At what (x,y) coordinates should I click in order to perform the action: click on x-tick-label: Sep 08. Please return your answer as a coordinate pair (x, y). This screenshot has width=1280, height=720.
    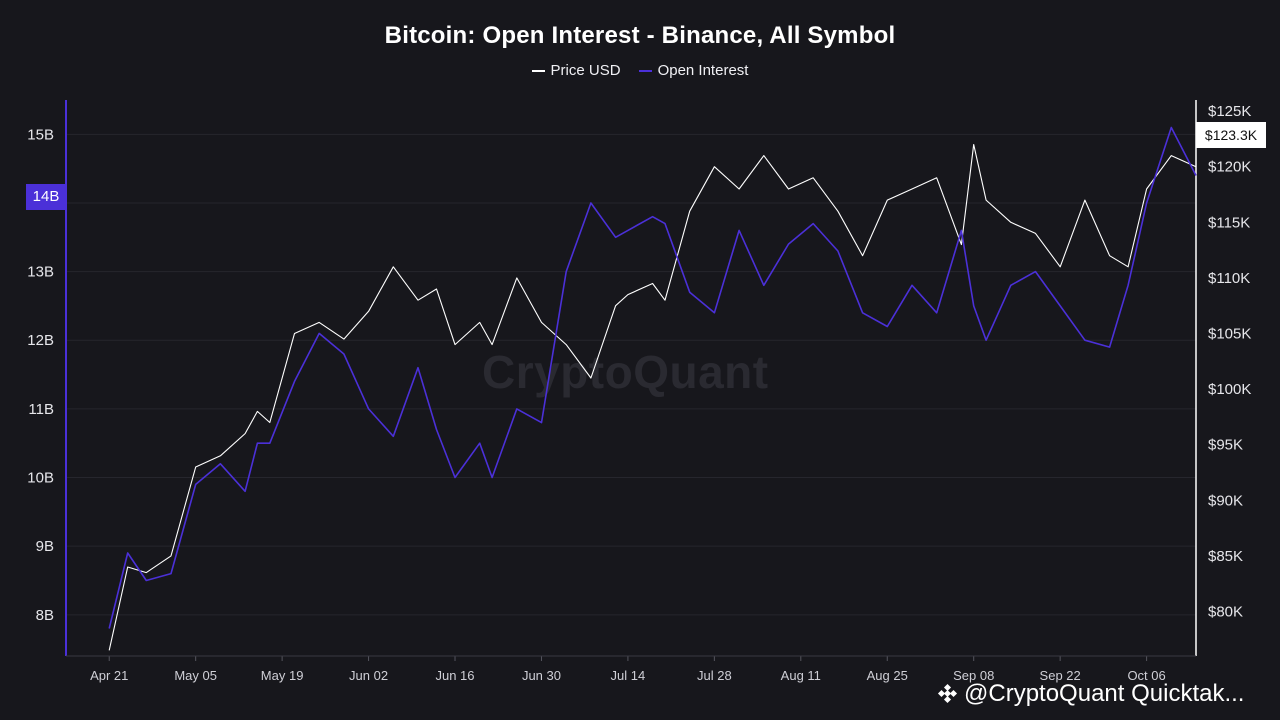
    Looking at the image, I should click on (973, 675).